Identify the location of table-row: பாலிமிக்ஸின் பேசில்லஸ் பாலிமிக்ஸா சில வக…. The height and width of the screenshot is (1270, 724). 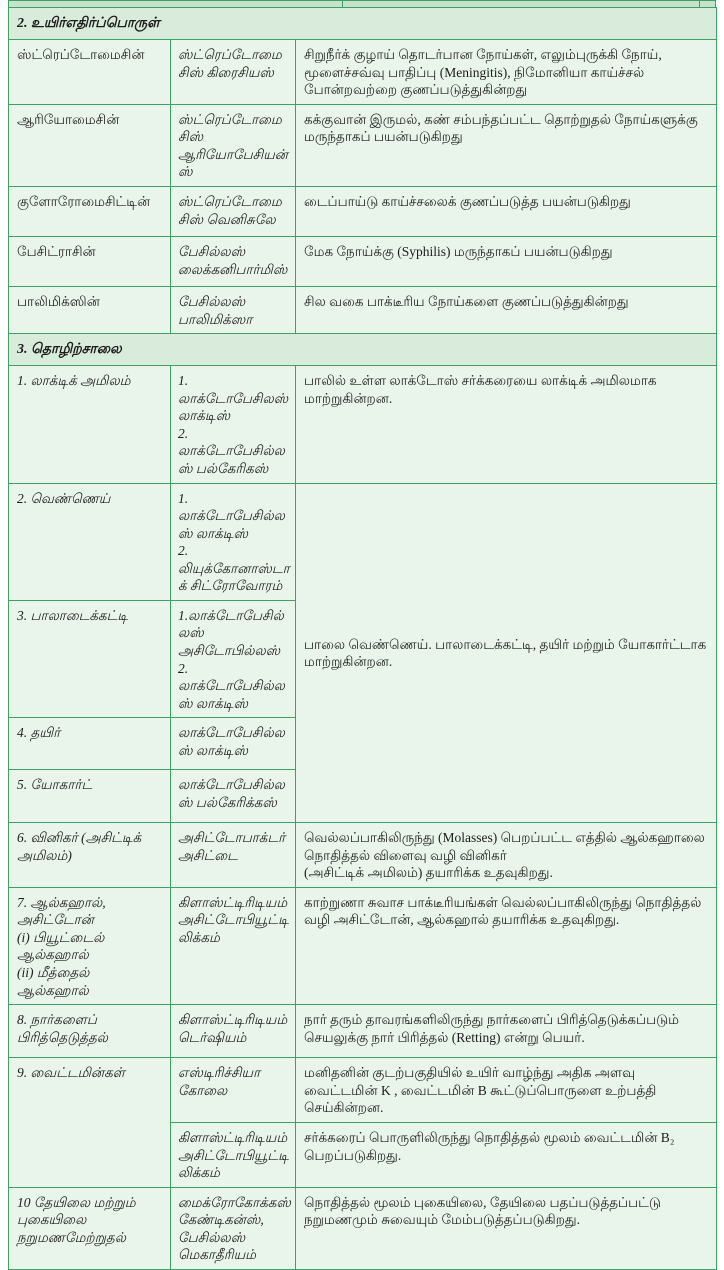
(362, 310).